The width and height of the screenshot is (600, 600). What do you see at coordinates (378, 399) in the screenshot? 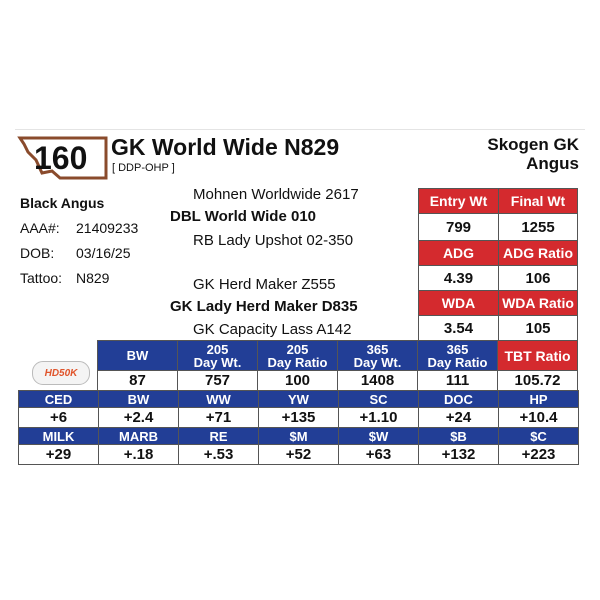
I see `epd-header: SC` at bounding box center [378, 399].